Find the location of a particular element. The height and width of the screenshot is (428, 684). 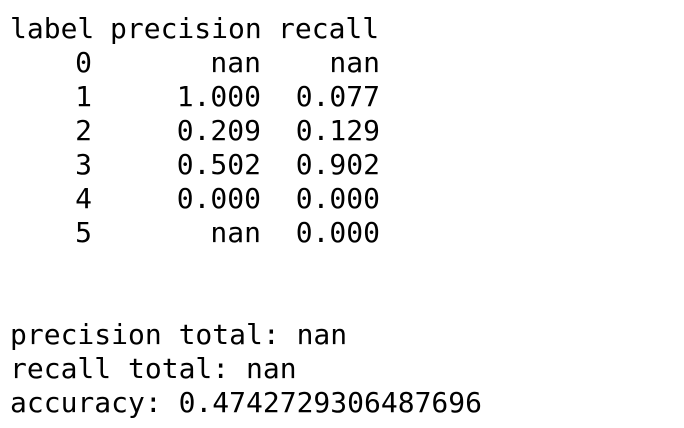

table-header-row: label precision recall is located at coordinates (342, 29).